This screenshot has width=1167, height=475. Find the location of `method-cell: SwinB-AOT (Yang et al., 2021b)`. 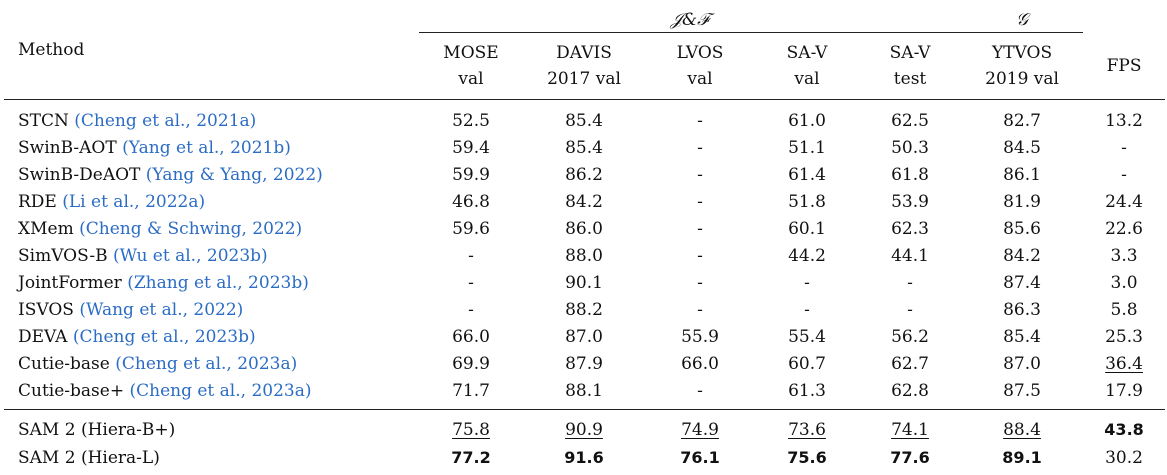

method-cell: SwinB-AOT (Yang et al., 2021b) is located at coordinates (211, 148).